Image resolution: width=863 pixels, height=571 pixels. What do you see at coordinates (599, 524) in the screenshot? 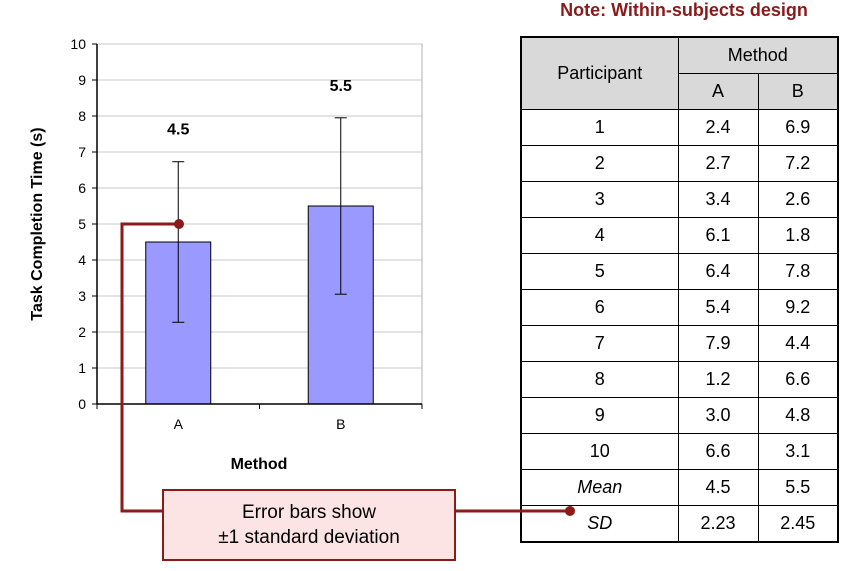
I see `sd-label: SD` at bounding box center [599, 524].